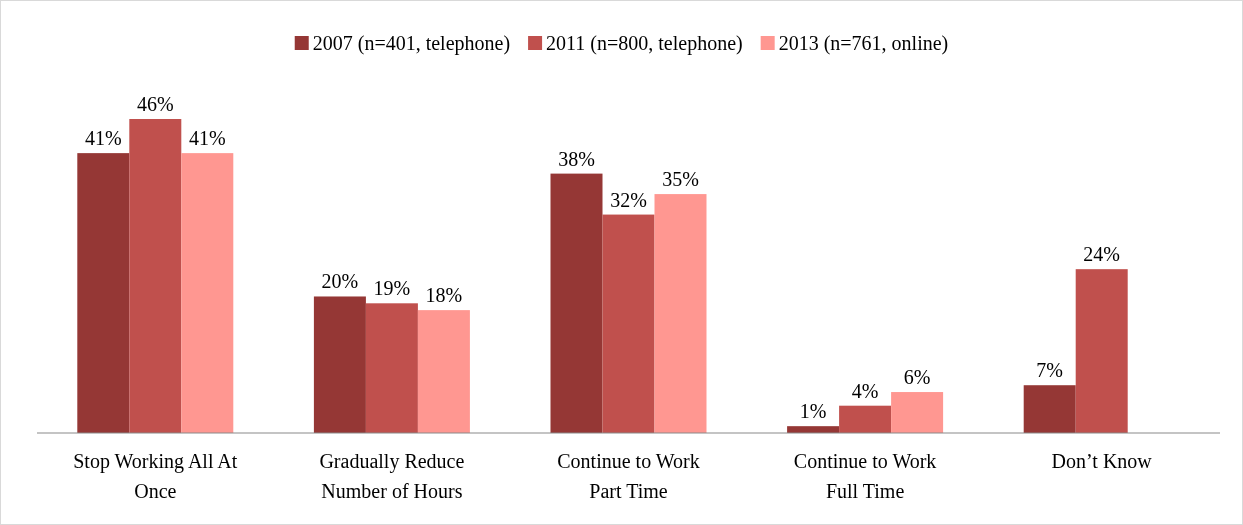 The width and height of the screenshot is (1243, 525). What do you see at coordinates (340, 281) in the screenshot?
I see `data-label: 20%` at bounding box center [340, 281].